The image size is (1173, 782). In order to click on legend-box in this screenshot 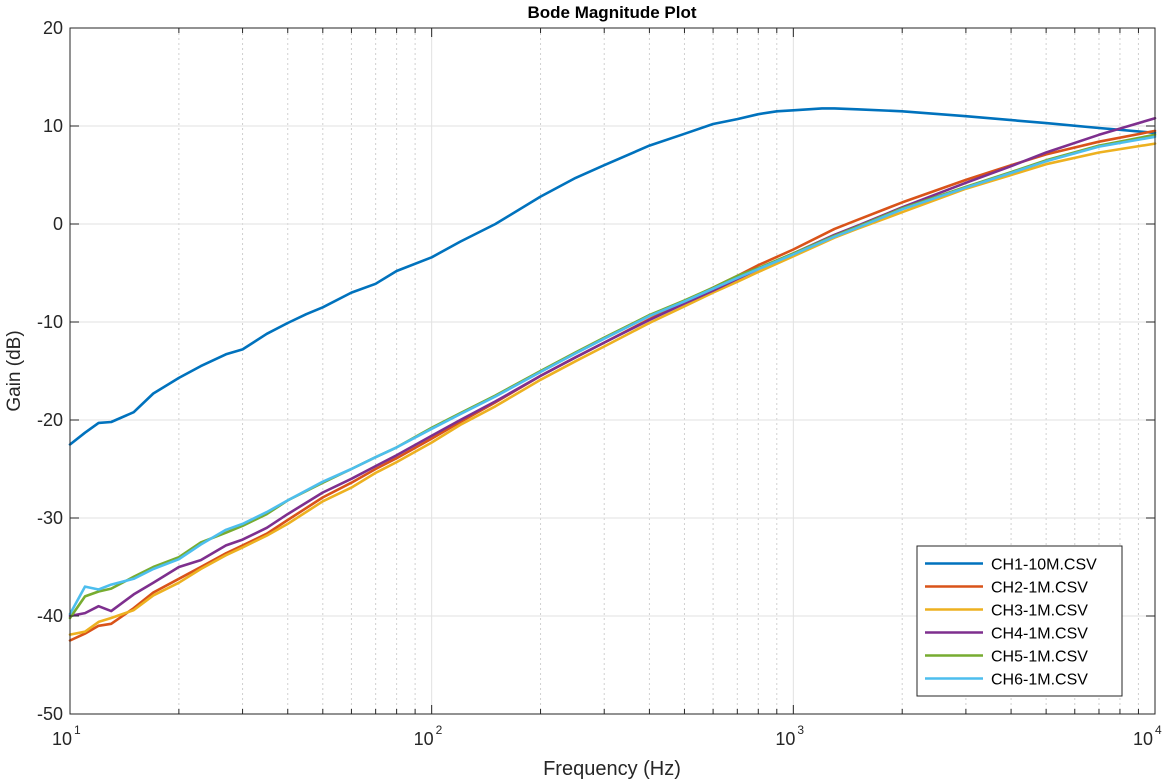, I will do `click(1019, 621)`.